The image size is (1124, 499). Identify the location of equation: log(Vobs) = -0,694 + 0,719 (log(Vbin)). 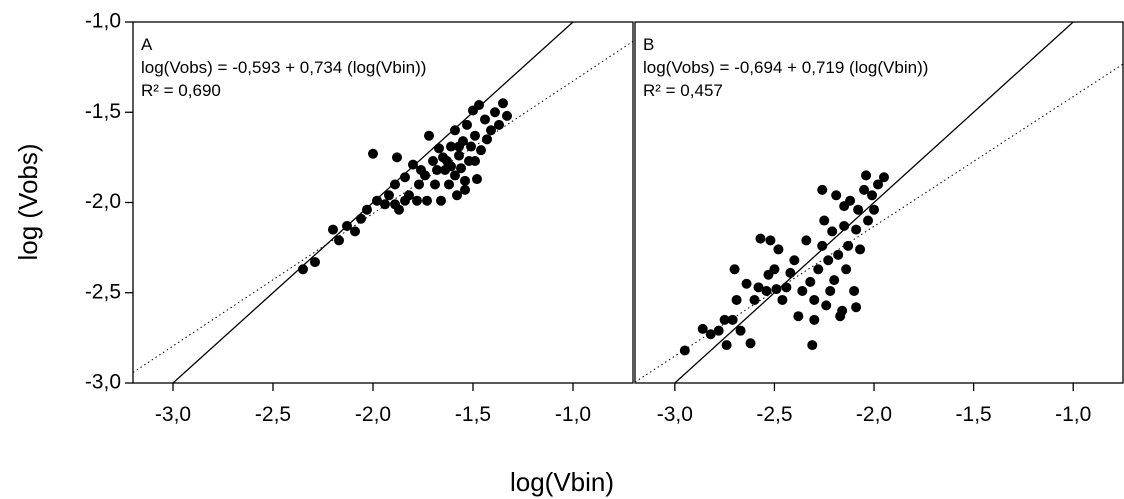
(785, 67).